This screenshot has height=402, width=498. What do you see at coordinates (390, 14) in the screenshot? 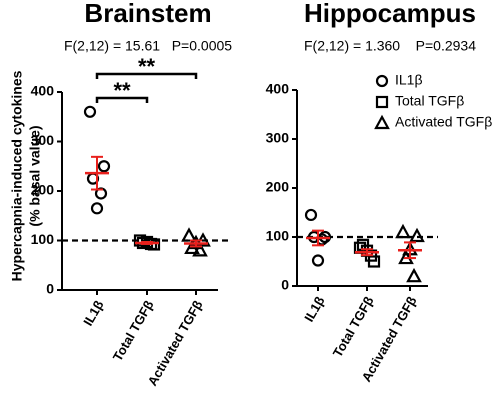
I see `chart-title: Hippocampus` at bounding box center [390, 14].